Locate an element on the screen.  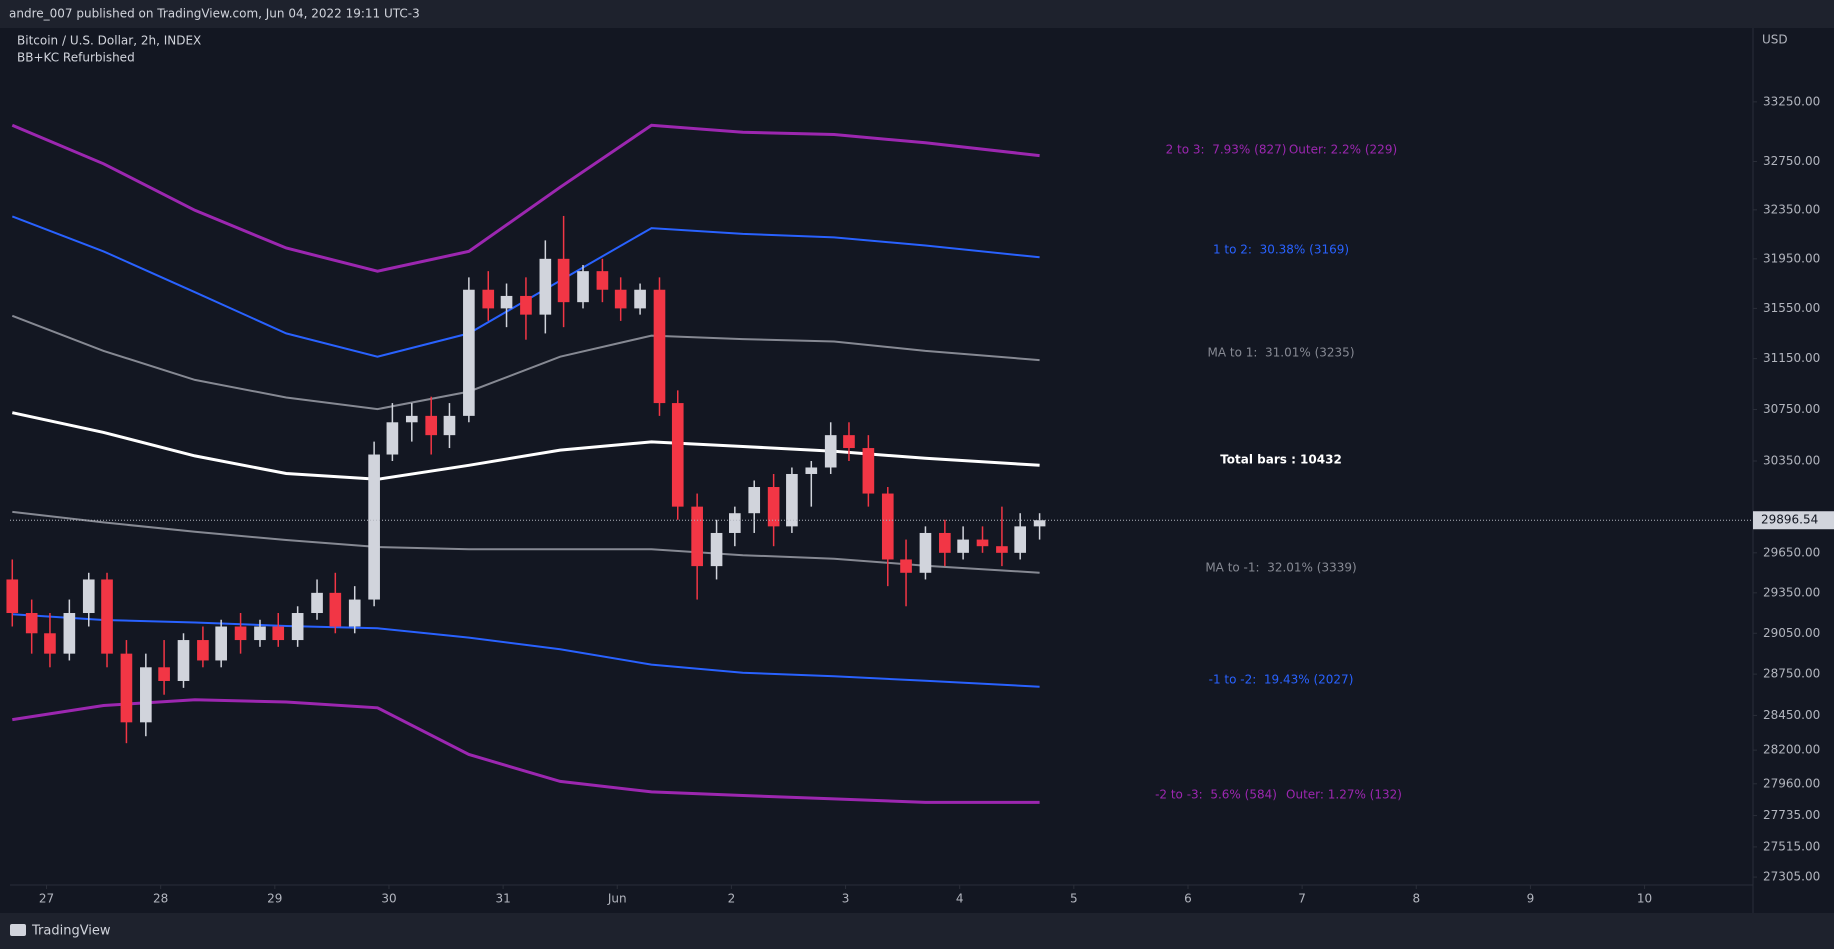
y-tick-label: 27735.00 is located at coordinates (1791, 815).